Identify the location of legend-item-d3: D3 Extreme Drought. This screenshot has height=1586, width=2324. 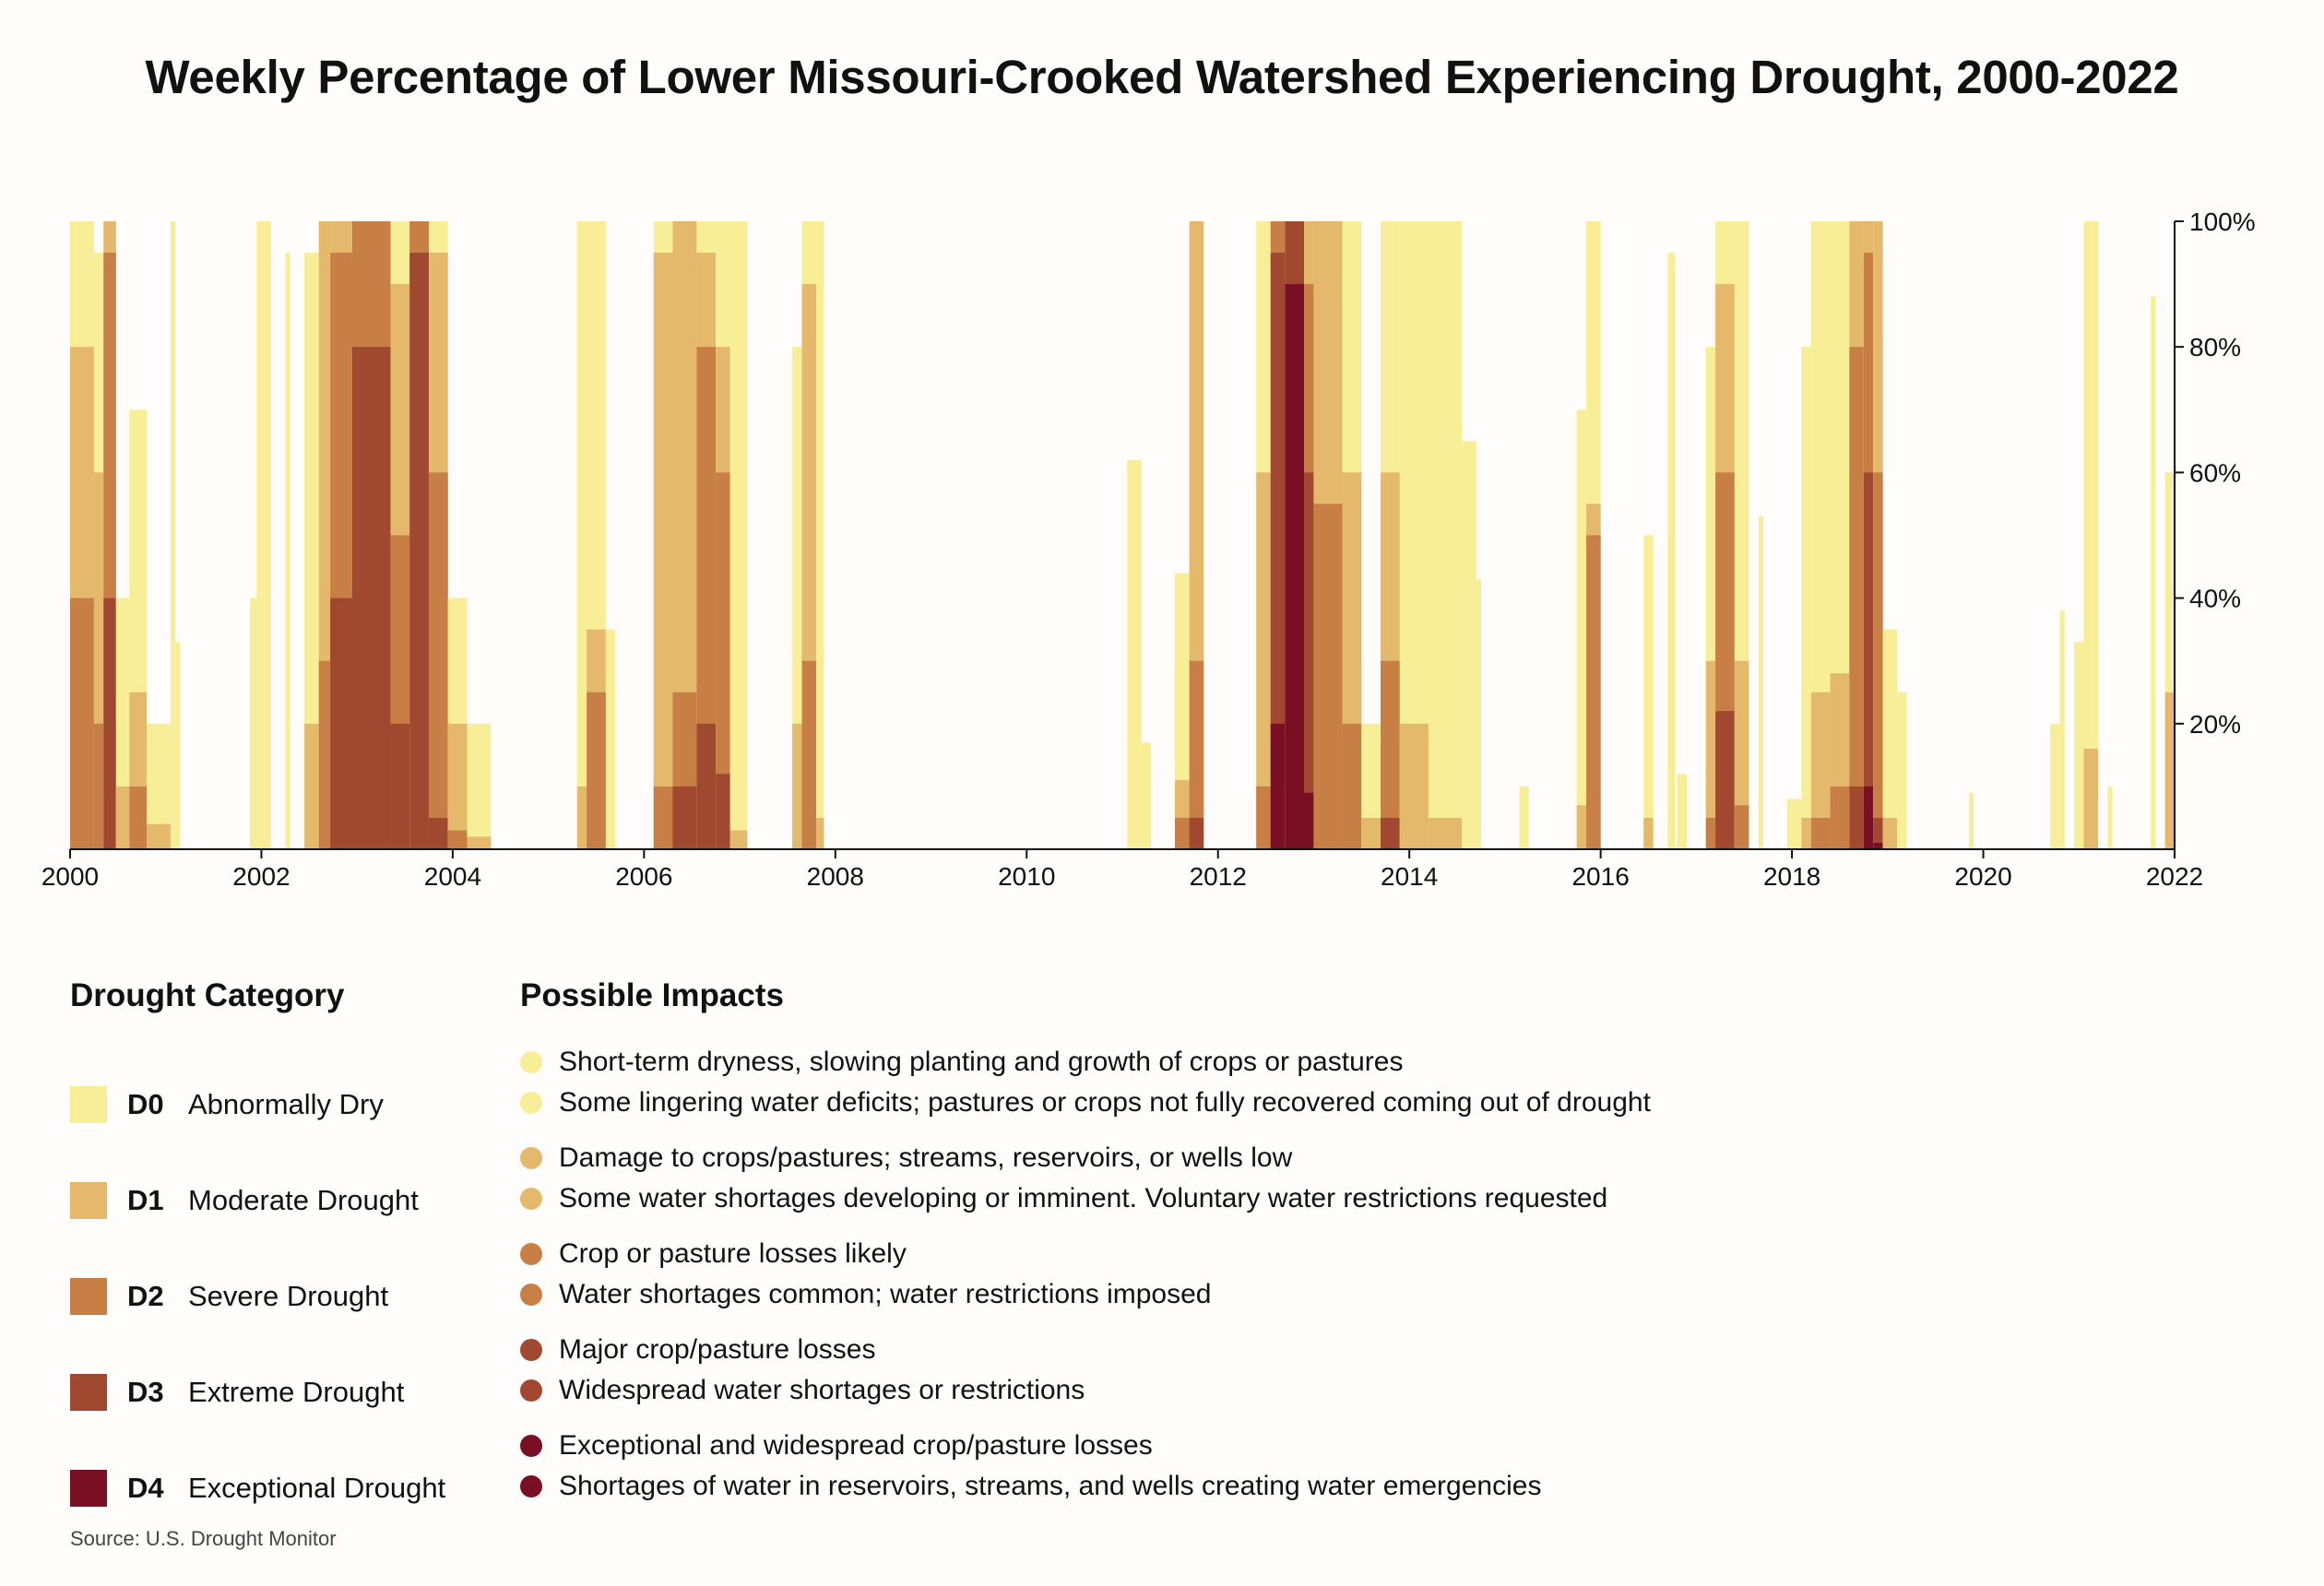
(237, 1392).